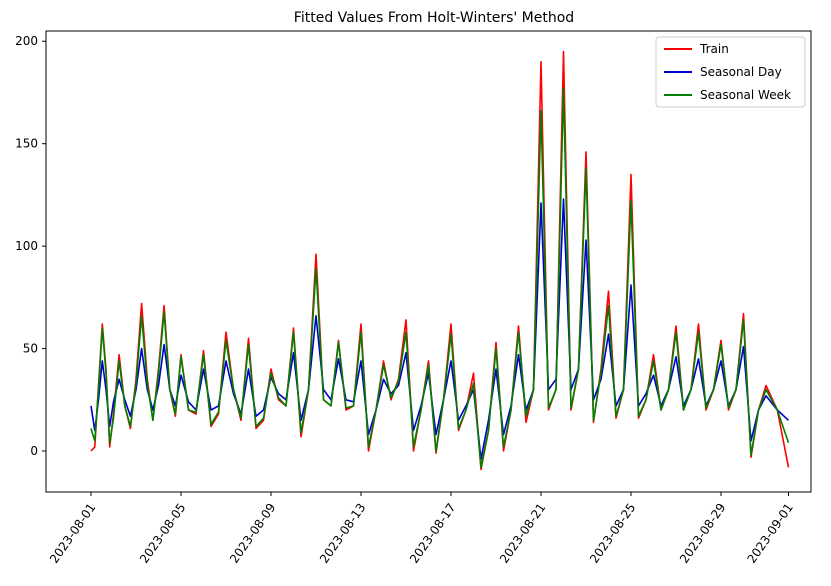 This screenshot has width=831, height=586. What do you see at coordinates (745, 95) in the screenshot?
I see `legend-label: Seasonal Week` at bounding box center [745, 95].